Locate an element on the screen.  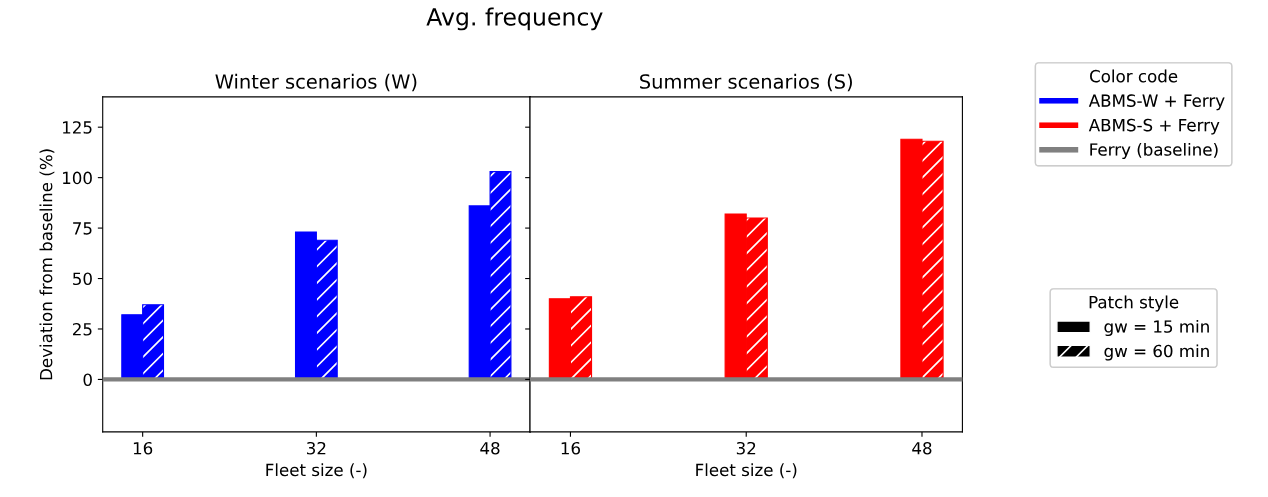
chart-title: Avg. frequency is located at coordinates (514, 19).